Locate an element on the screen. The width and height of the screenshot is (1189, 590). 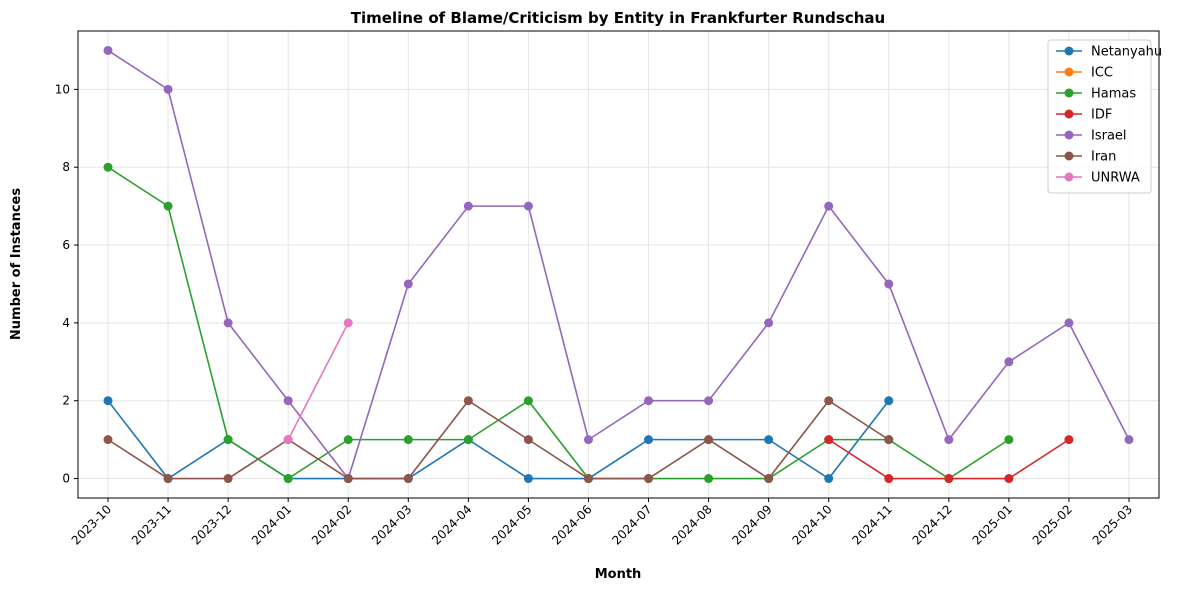
y-tick-label: 6 is located at coordinates (66, 245).